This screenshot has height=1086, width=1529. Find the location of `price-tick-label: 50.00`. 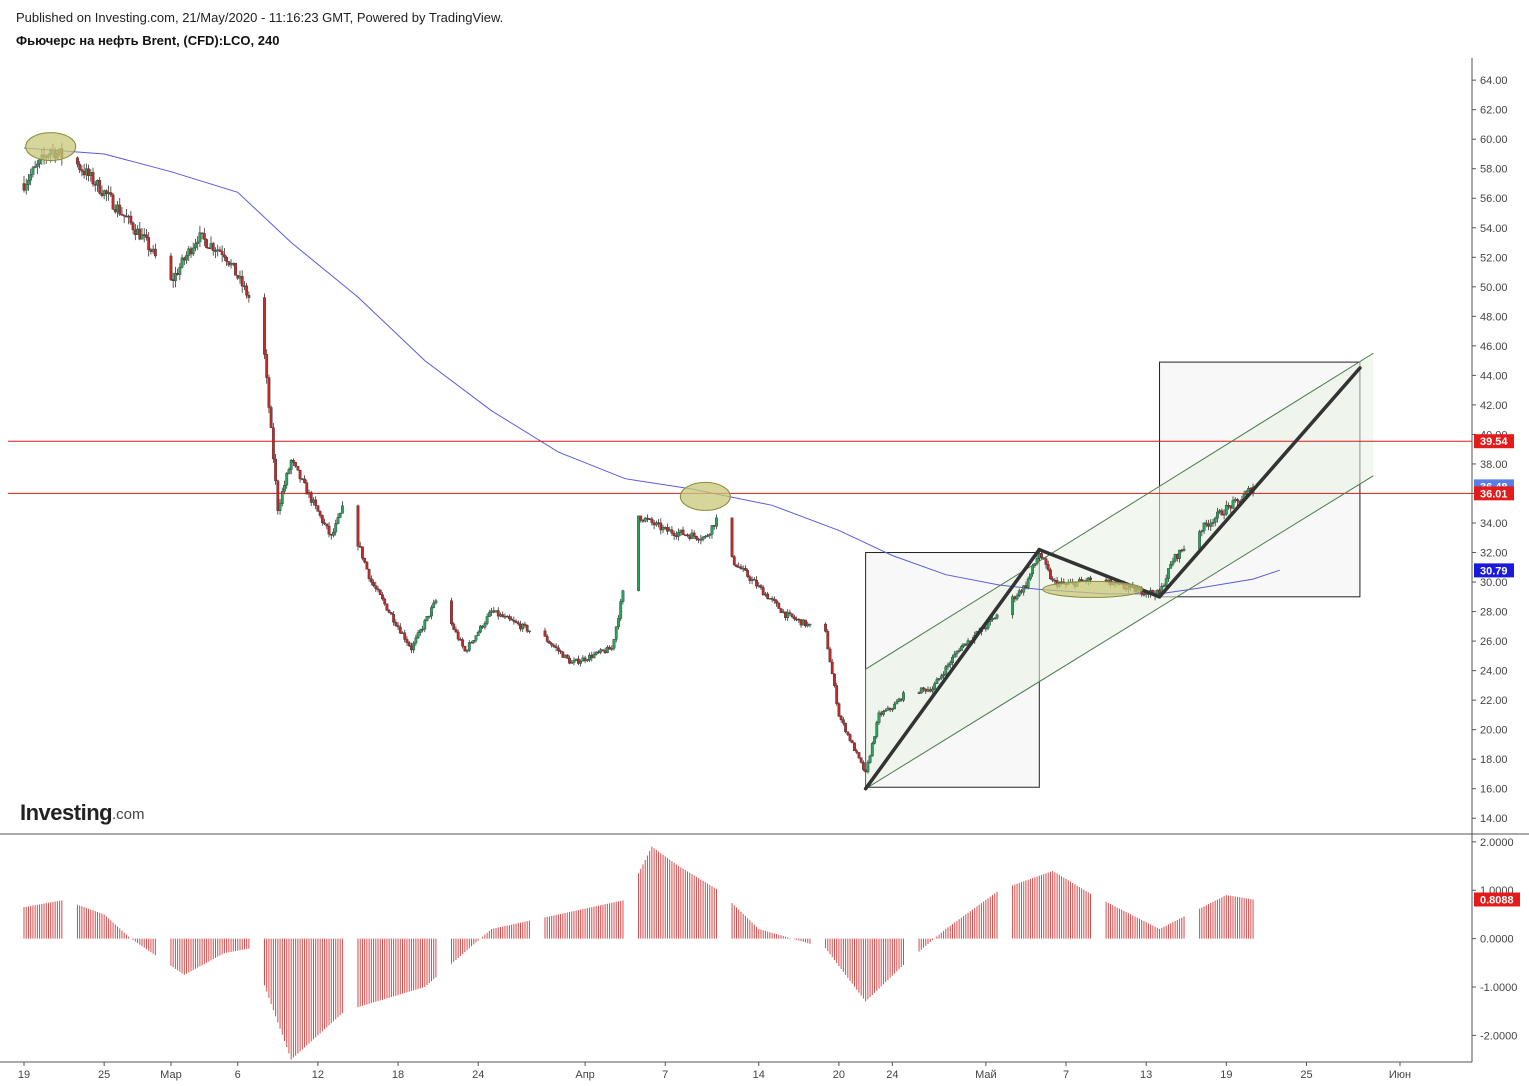

price-tick-label: 50.00 is located at coordinates (1494, 288).